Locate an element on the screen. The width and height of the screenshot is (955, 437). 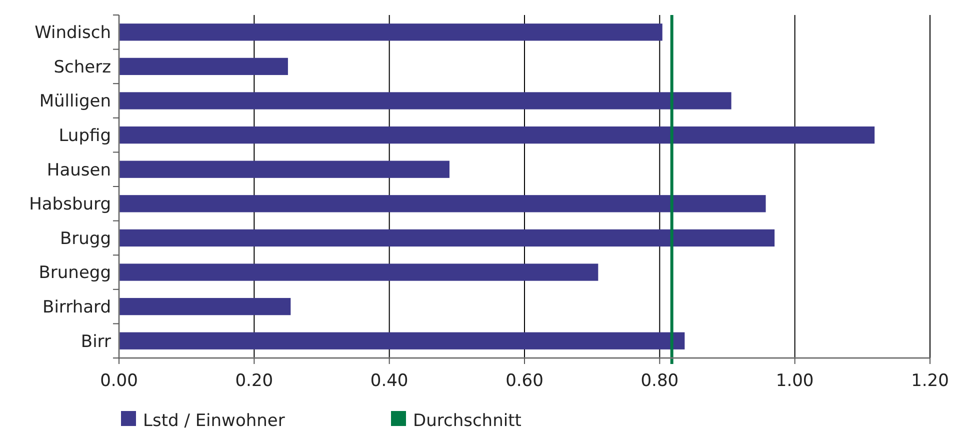
x-tick-label: 0.20 is located at coordinates (254, 381).